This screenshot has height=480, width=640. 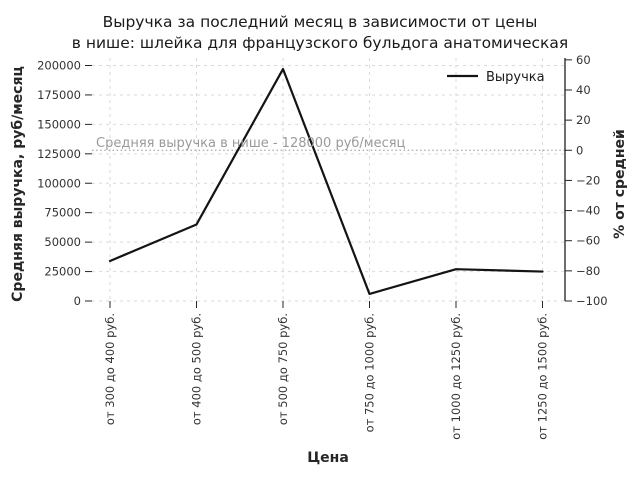 I want to click on y-tick-label-left: 125000, so click(x=59, y=154).